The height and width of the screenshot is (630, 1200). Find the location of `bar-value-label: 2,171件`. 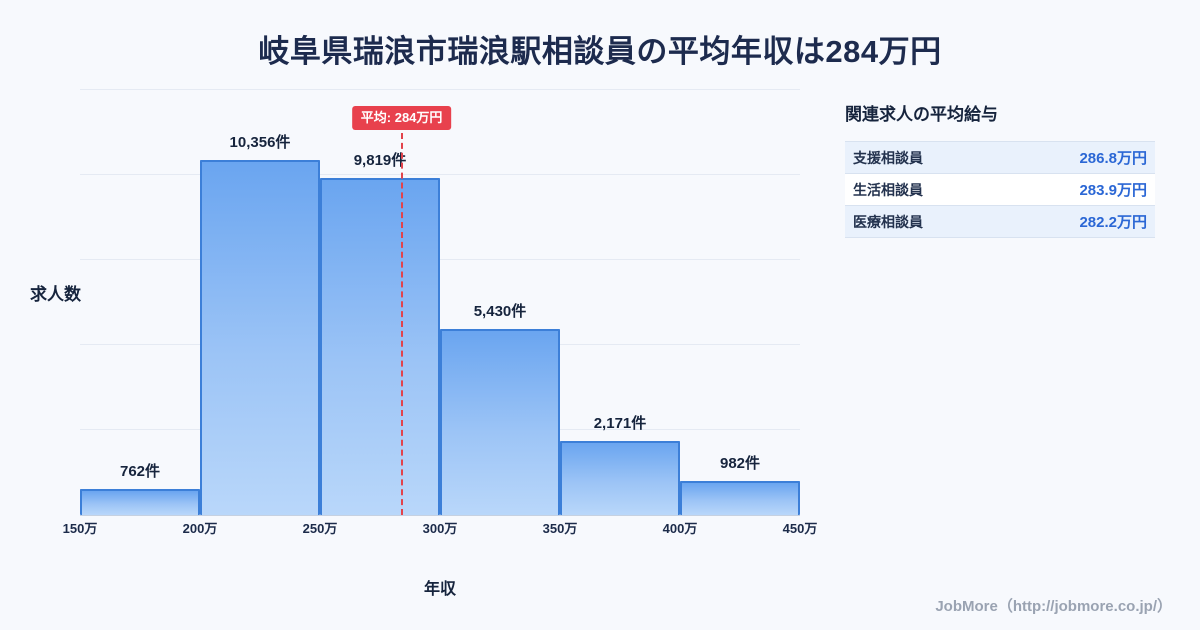

bar-value-label: 2,171件 is located at coordinates (620, 423).